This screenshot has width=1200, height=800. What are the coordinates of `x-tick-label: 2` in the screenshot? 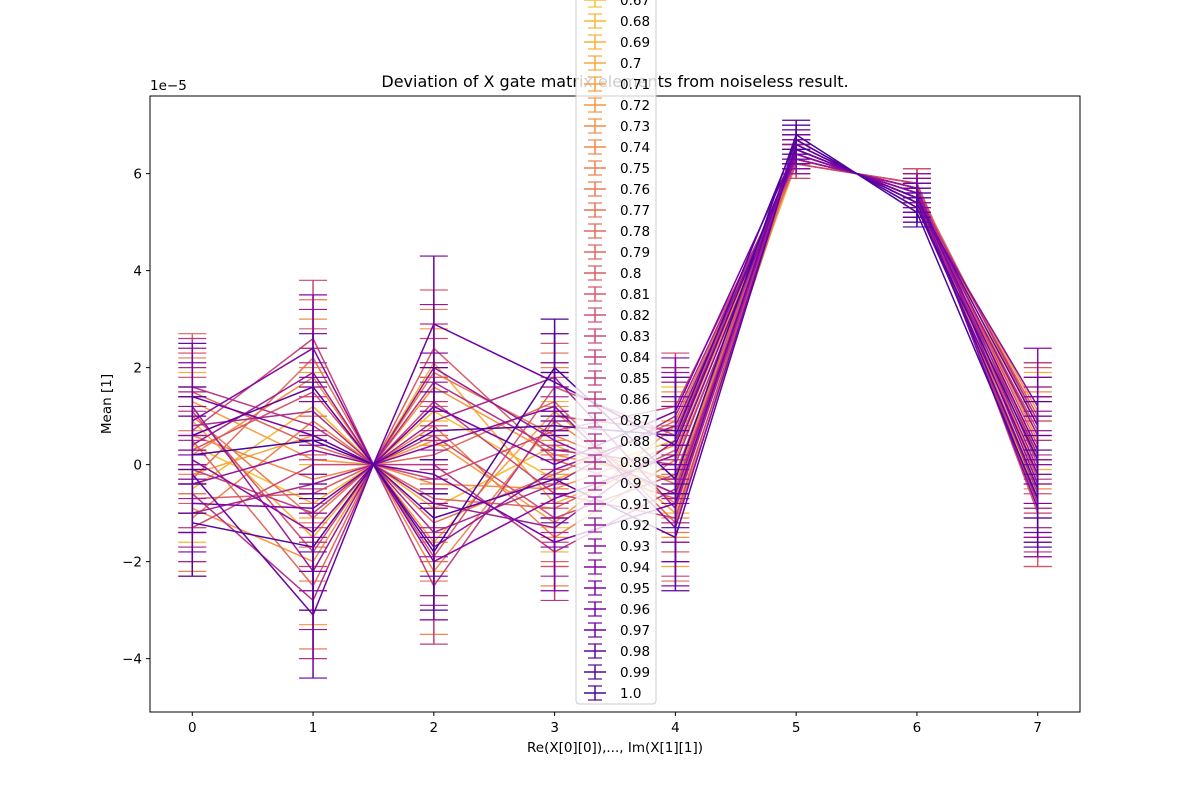 It's located at (434, 728).